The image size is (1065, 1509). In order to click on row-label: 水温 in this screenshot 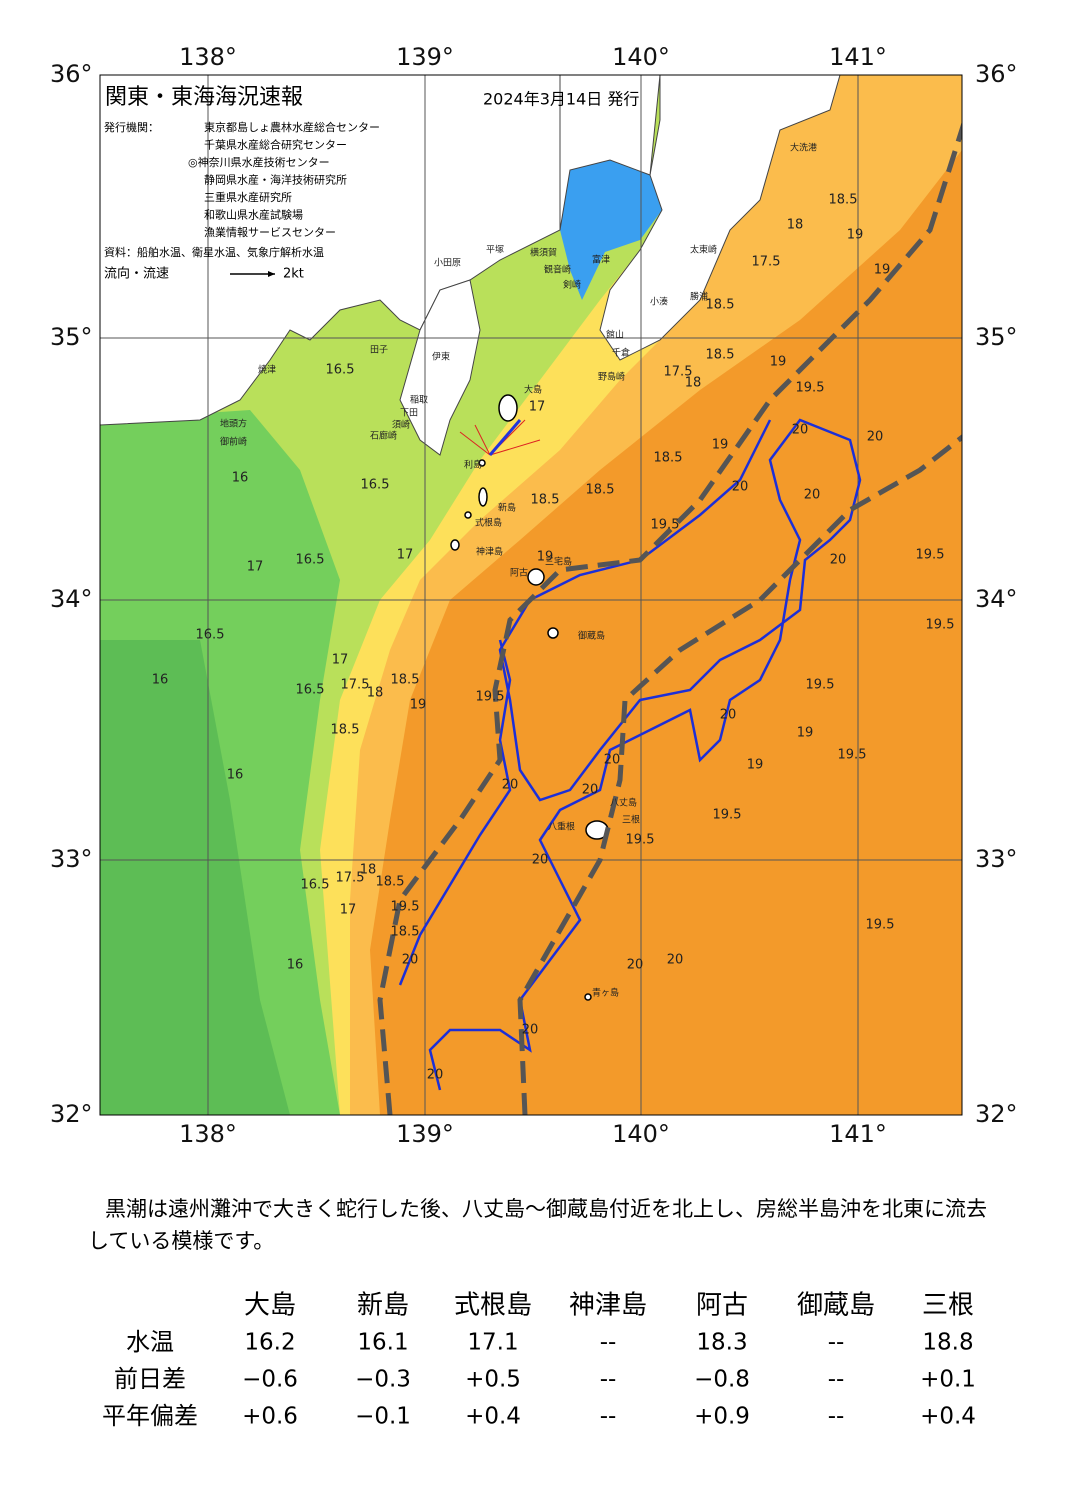, I will do `click(150, 1342)`.